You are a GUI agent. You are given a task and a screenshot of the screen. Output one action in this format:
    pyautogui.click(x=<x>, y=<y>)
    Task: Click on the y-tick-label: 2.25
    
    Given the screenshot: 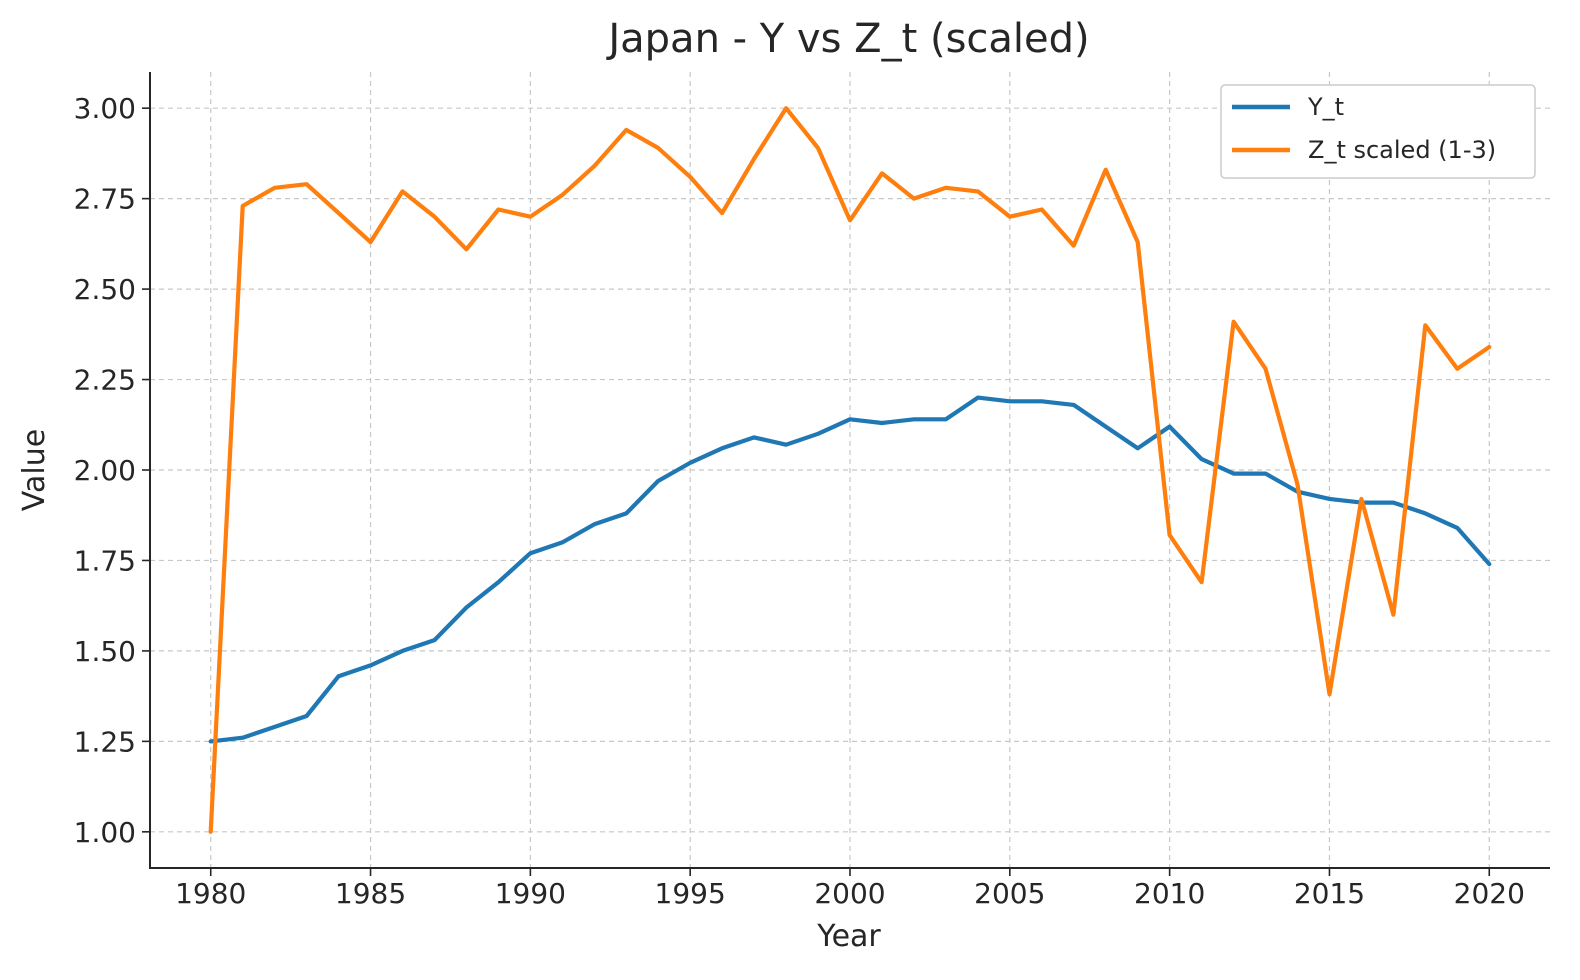 What is the action you would take?
    pyautogui.click(x=105, y=380)
    